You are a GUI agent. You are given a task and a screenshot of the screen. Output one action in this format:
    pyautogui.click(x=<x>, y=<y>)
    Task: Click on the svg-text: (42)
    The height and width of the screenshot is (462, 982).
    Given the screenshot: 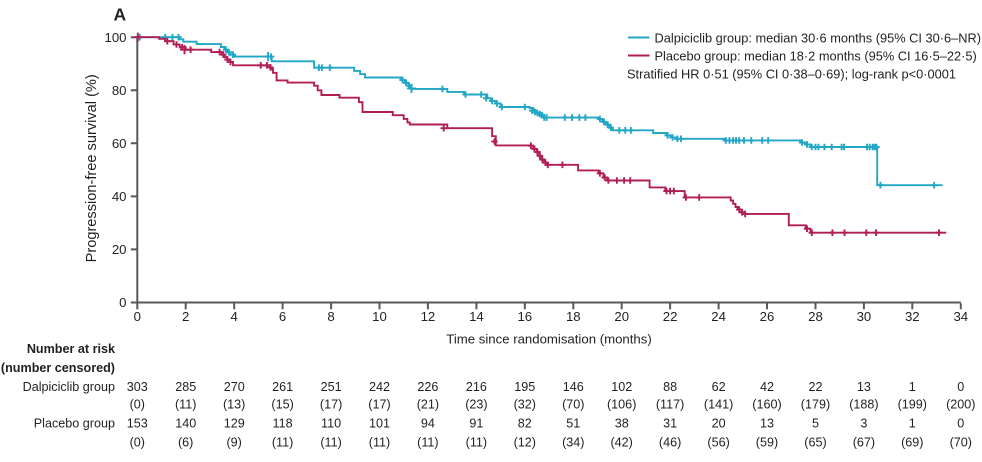 What is the action you would take?
    pyautogui.click(x=621, y=443)
    